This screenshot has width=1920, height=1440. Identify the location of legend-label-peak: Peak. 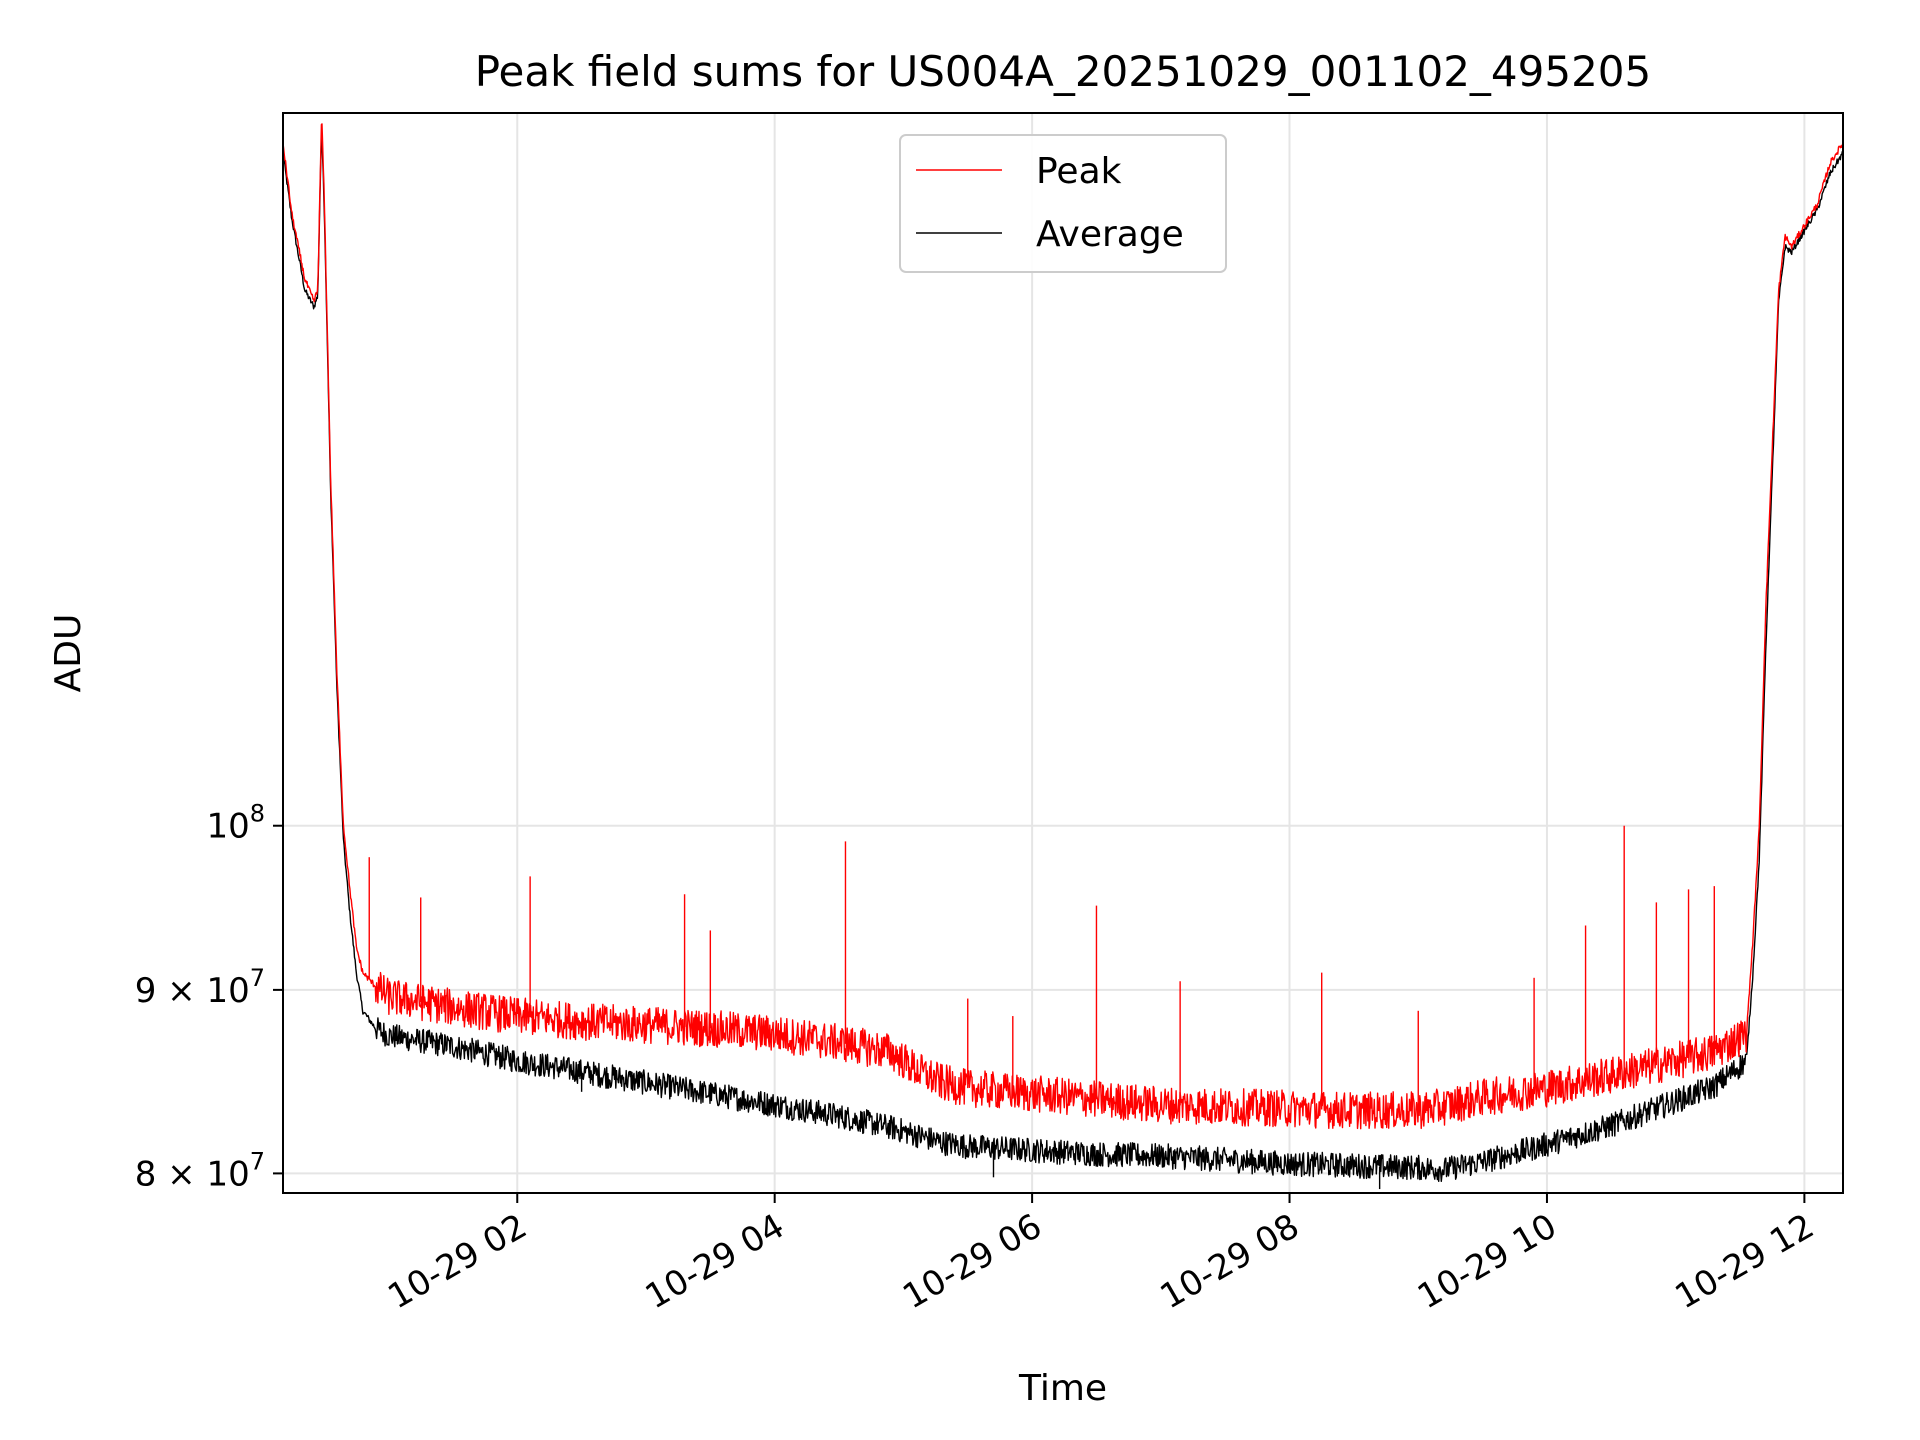
(1079, 171).